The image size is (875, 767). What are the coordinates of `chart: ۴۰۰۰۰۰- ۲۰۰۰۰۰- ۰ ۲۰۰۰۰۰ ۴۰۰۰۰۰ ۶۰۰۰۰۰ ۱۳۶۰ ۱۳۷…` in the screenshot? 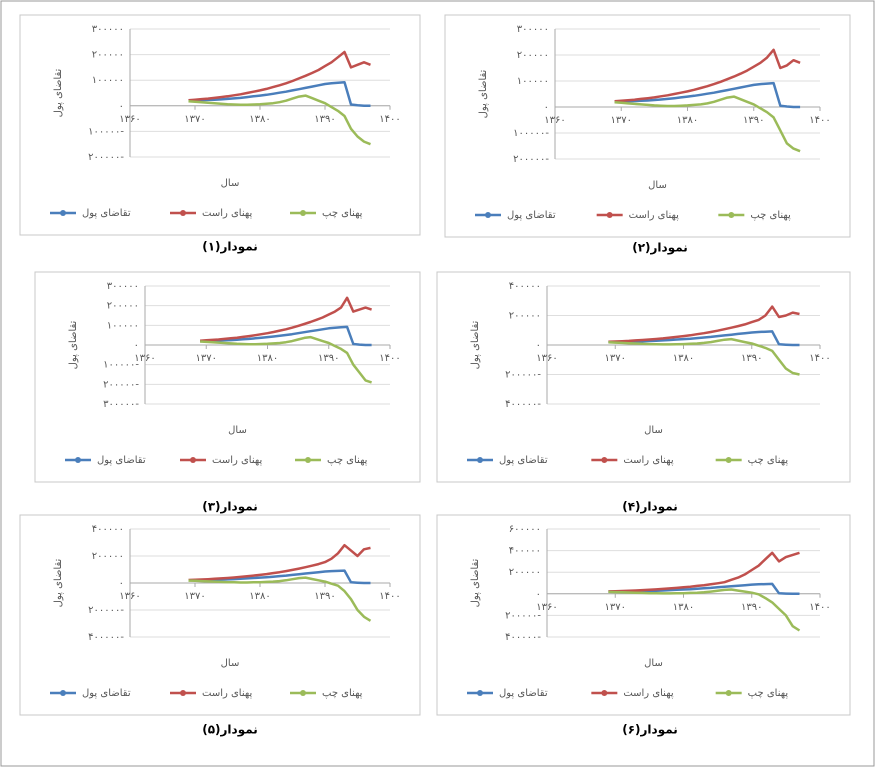 It's located at (643, 626).